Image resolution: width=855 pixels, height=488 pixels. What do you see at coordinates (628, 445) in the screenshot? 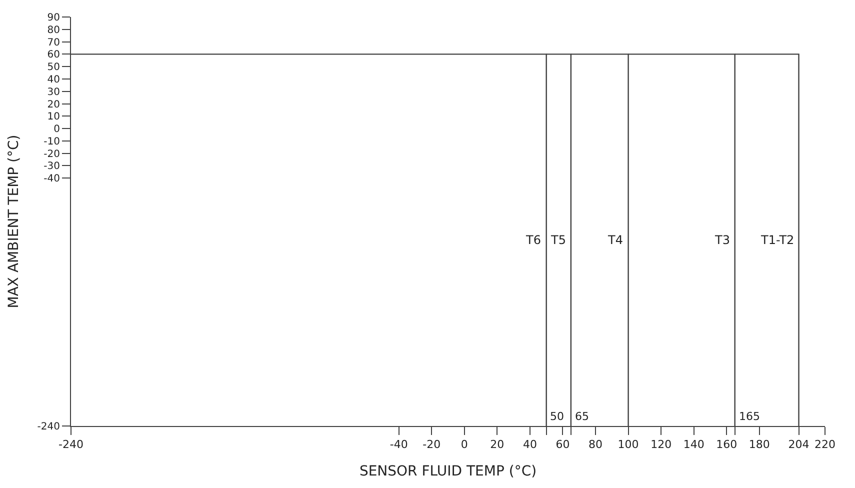
I see `x-tick-label: 100` at bounding box center [628, 445].